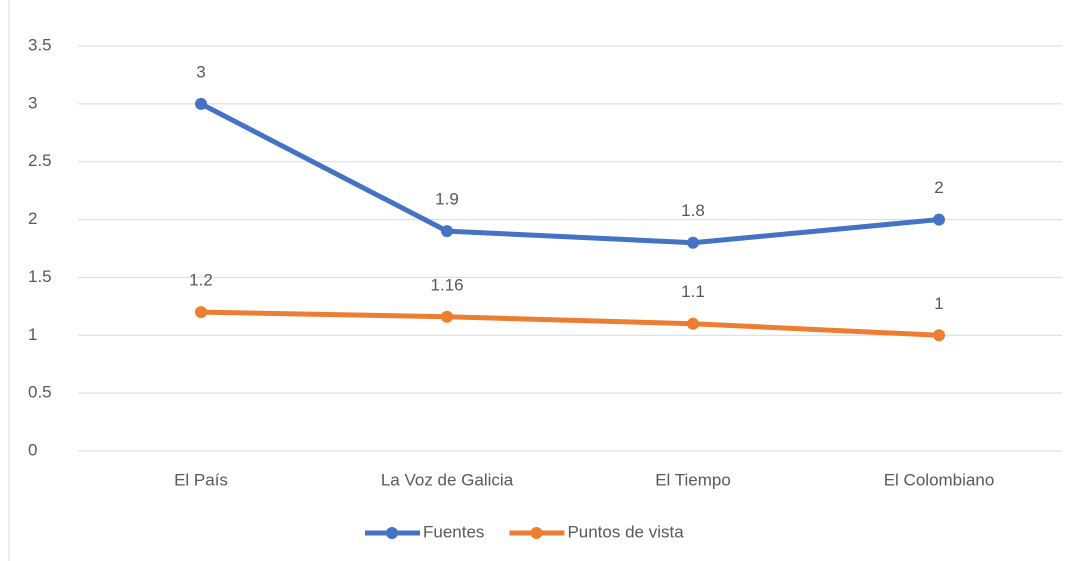 The image size is (1075, 561). I want to click on data-label: 1.8, so click(693, 210).